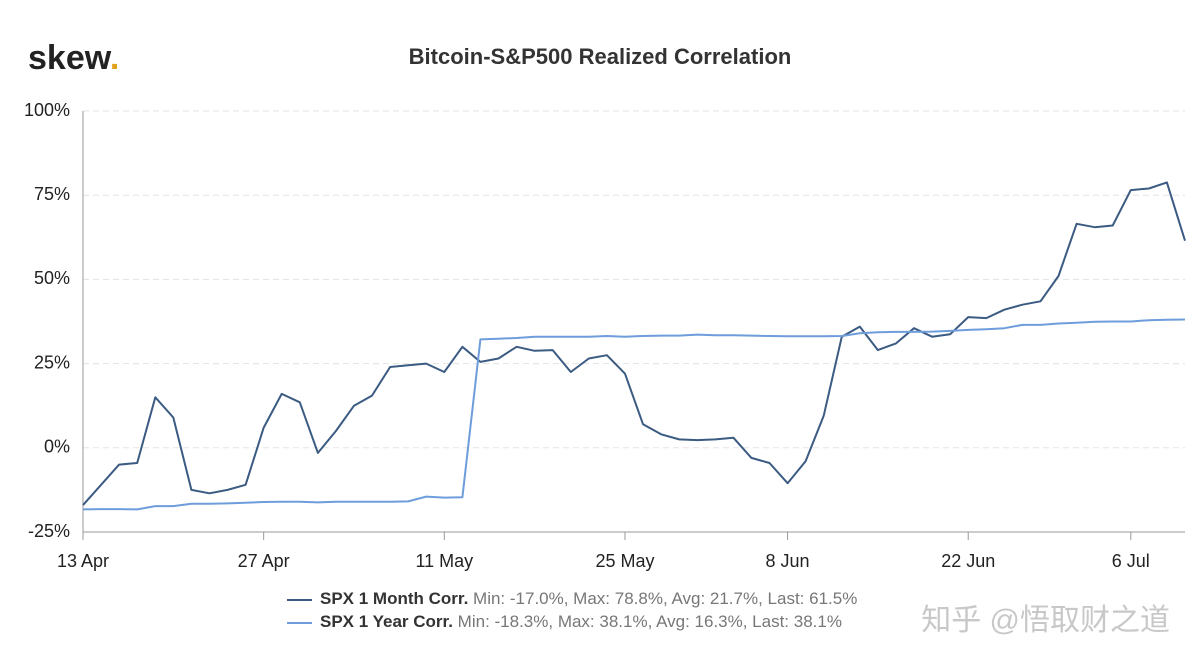 The height and width of the screenshot is (670, 1200). Describe the element at coordinates (624, 561) in the screenshot. I see `x-tick-label: 25 May` at that location.